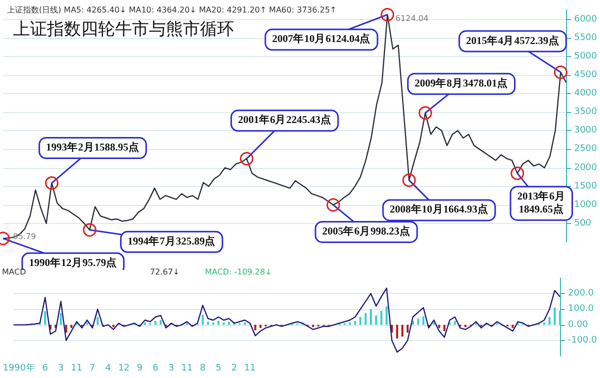 Image resolution: width=600 pixels, height=378 pixels. Describe the element at coordinates (238, 272) in the screenshot. I see `text: MACD: -109.28↓` at that location.